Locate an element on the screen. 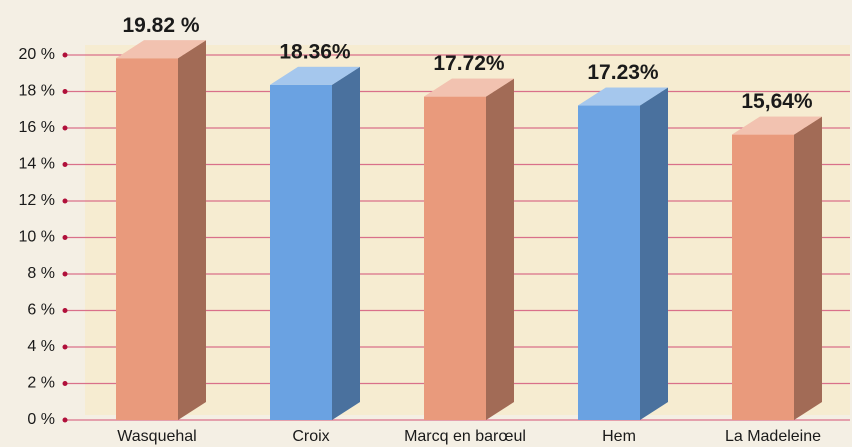  x-tick-label: Hem is located at coordinates (619, 436).